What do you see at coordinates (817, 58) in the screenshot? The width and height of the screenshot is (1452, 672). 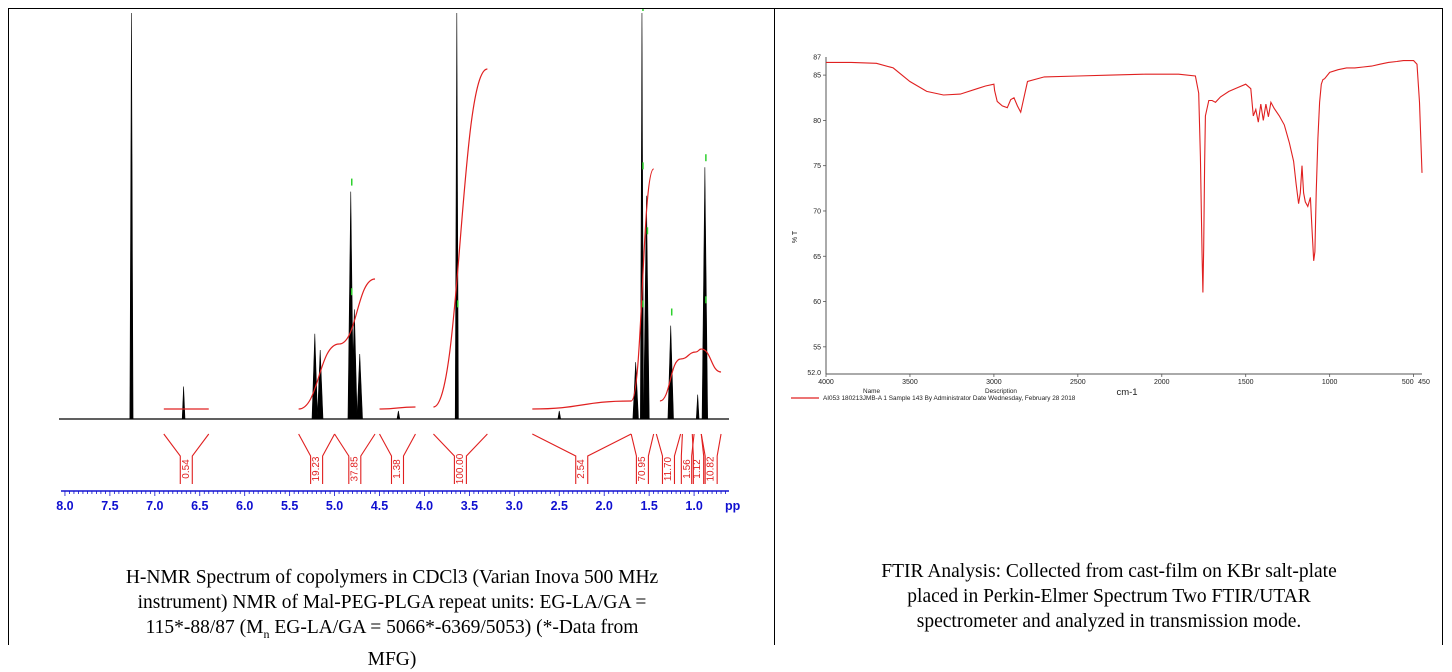 I see `ftir-y-max-label: 87` at bounding box center [817, 58].